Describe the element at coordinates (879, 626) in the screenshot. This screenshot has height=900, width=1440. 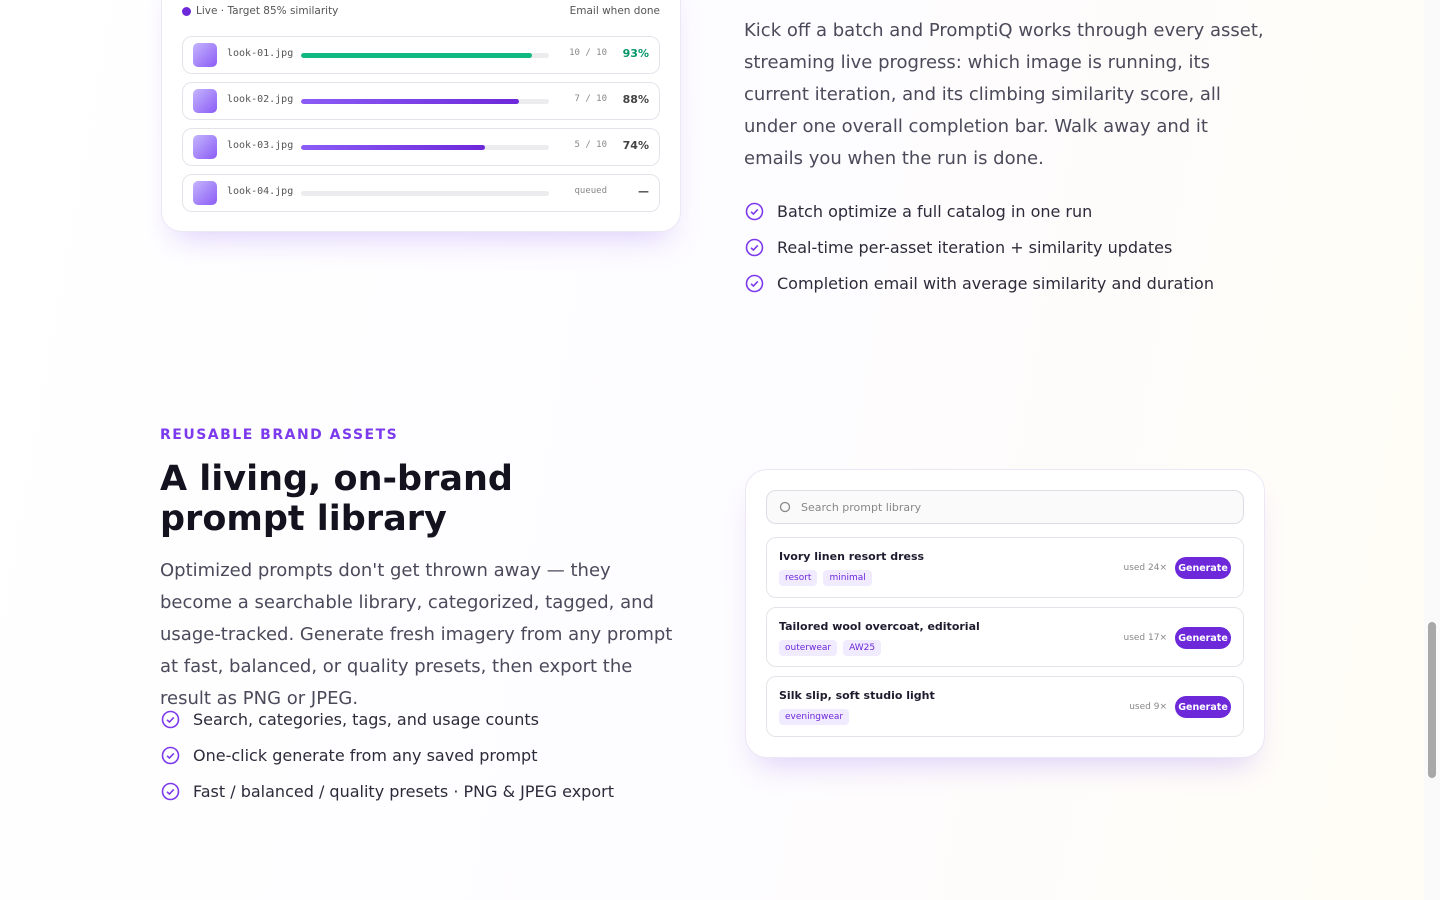
I see `prompt-title: Tailored wool overcoat, editorial` at that location.